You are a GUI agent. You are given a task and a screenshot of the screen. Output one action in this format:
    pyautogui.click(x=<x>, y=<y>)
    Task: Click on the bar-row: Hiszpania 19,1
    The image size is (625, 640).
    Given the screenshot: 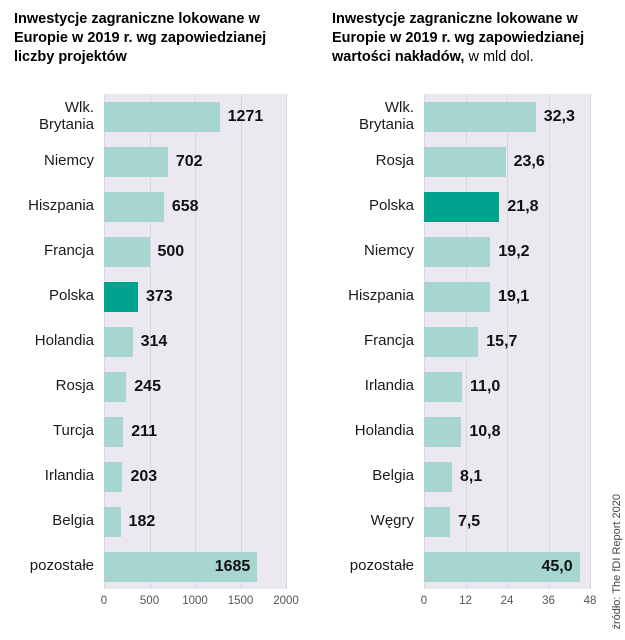 What is the action you would take?
    pyautogui.click(x=461, y=296)
    